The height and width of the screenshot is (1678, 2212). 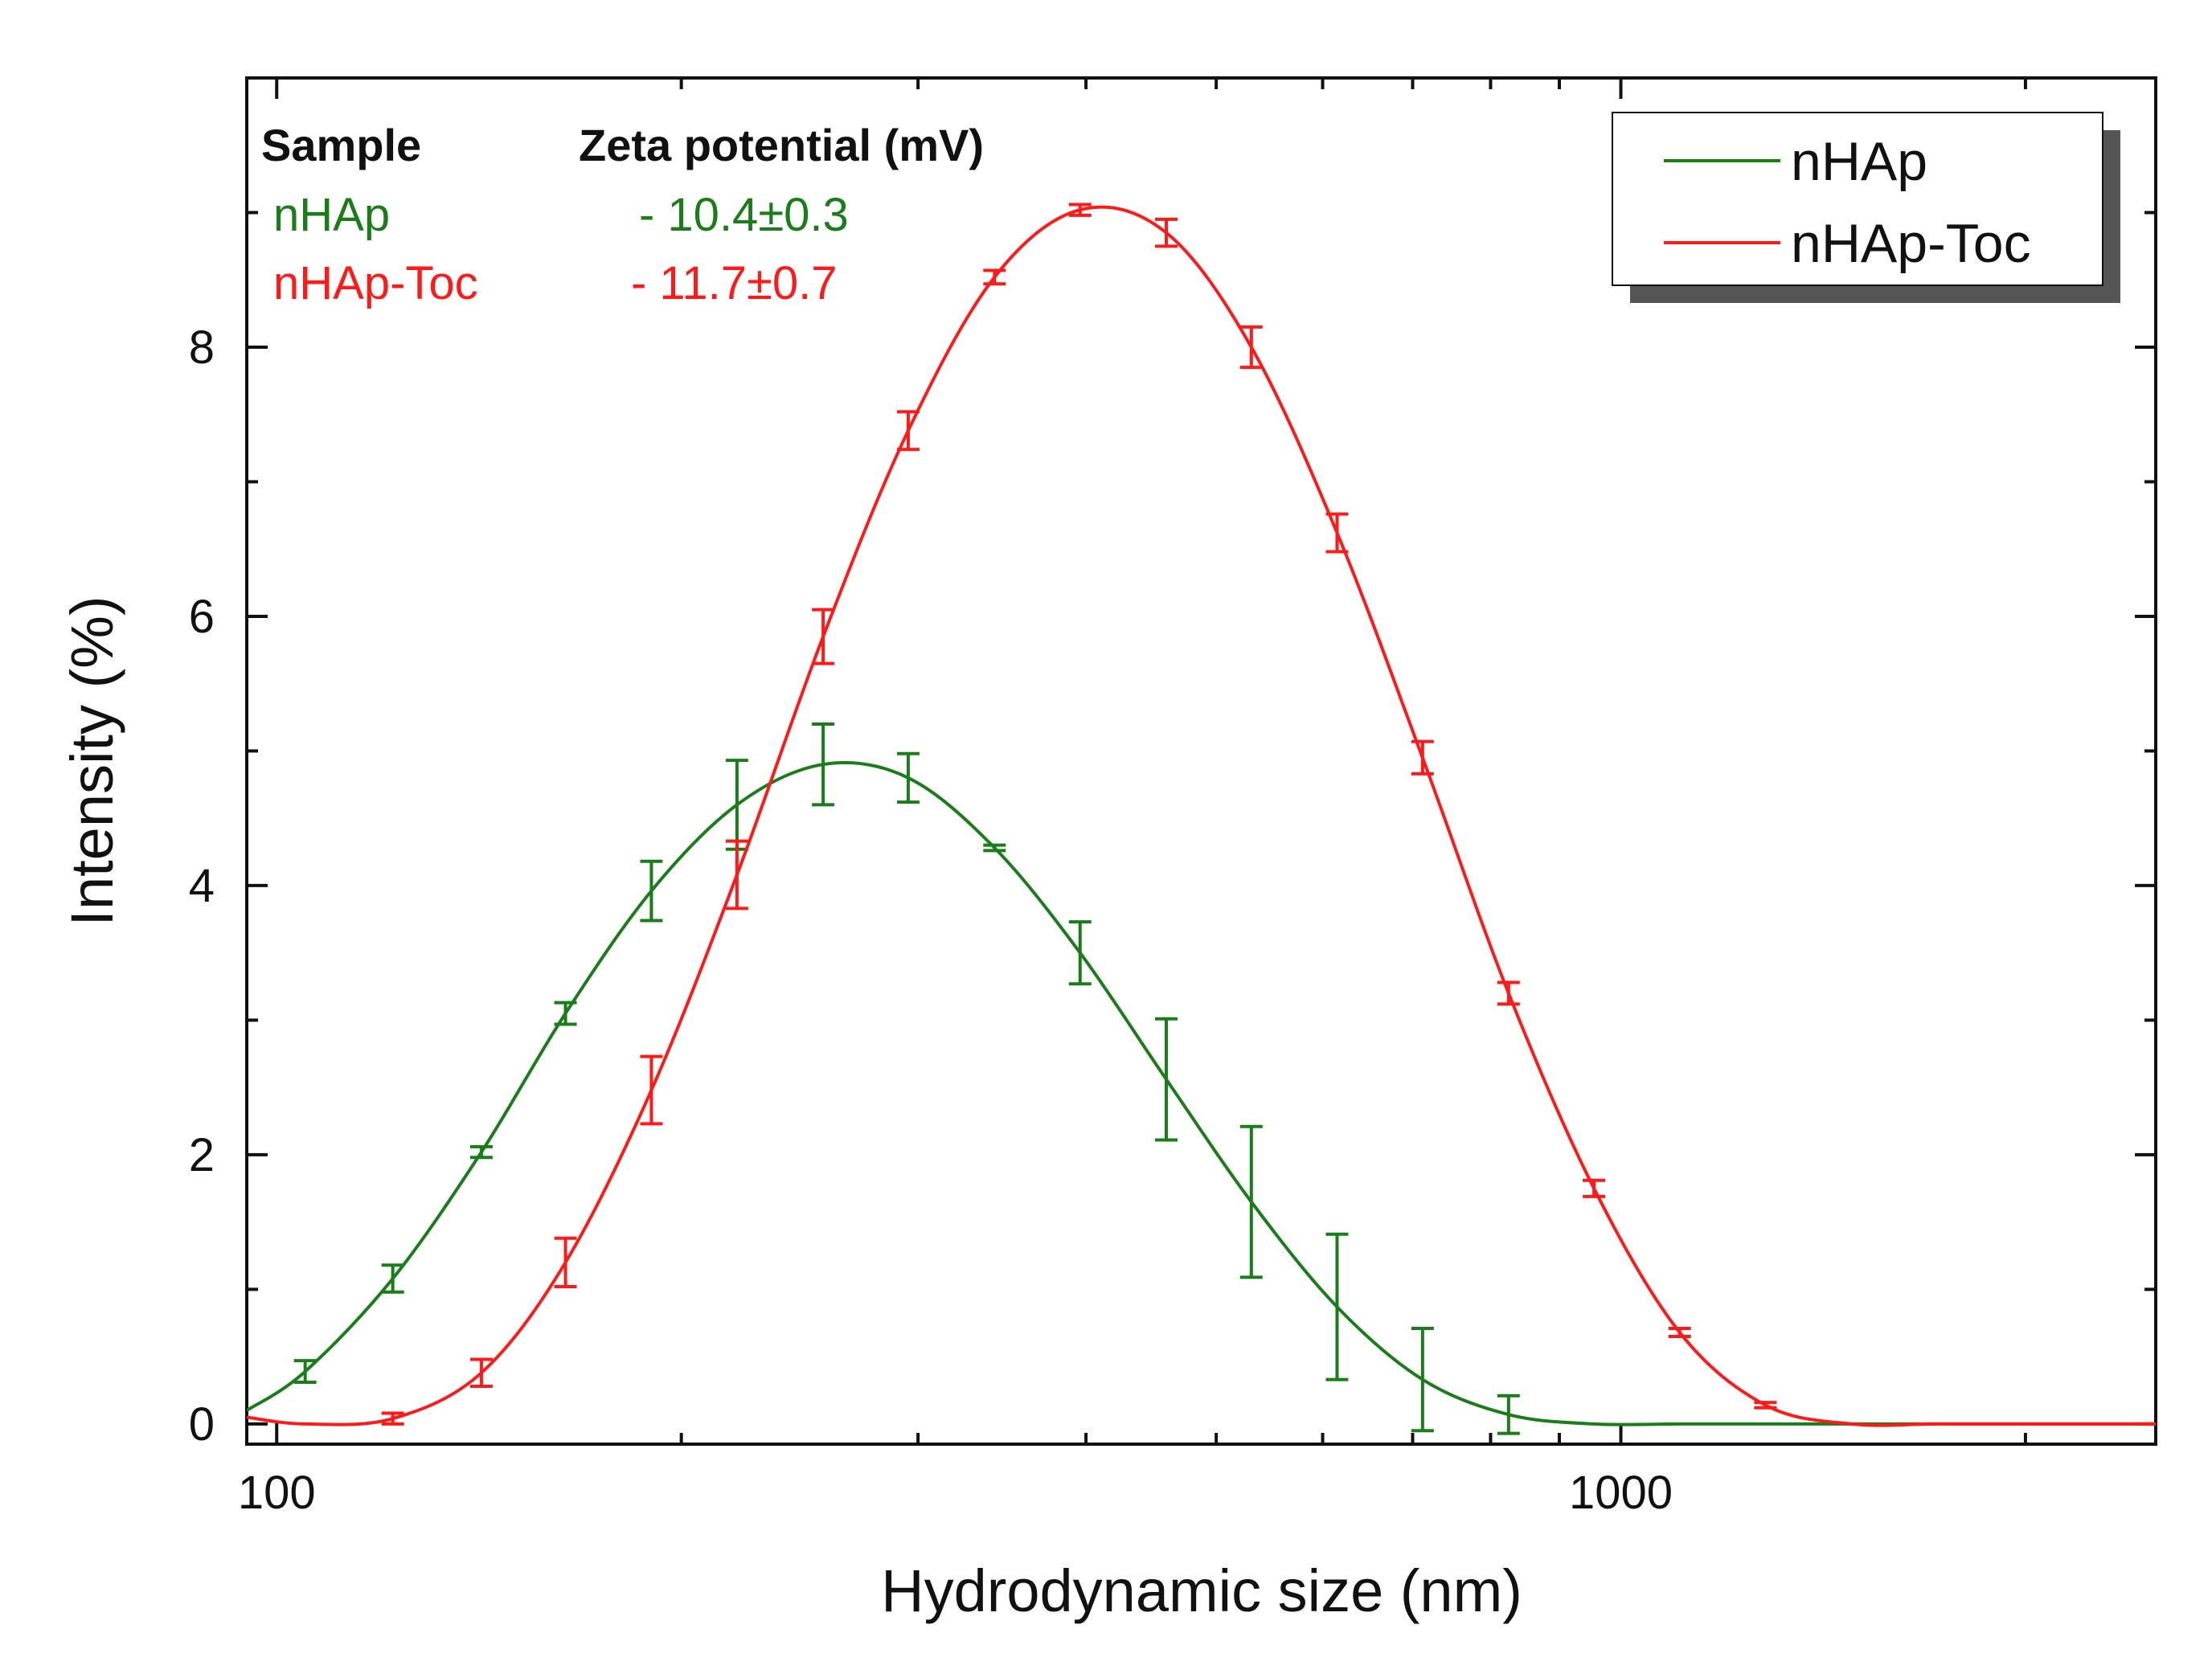 I want to click on y-tick-label: 8, so click(x=202, y=347).